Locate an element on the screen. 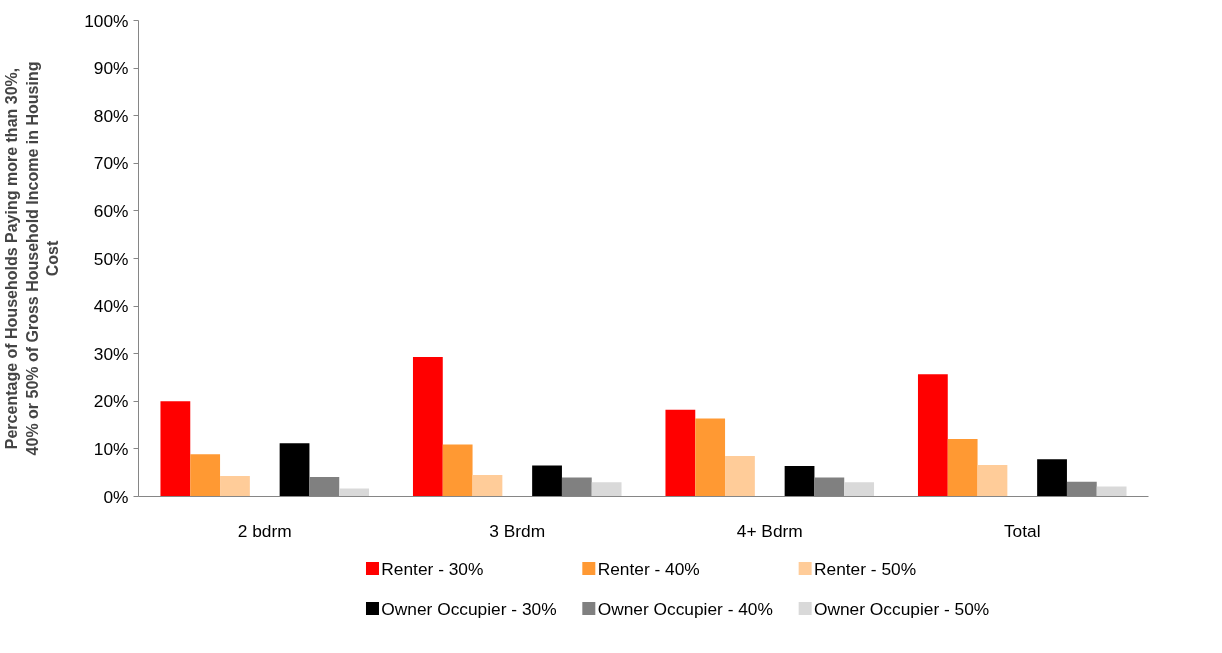 Image resolution: width=1222 pixels, height=653 pixels. y-tick-label: 60% is located at coordinates (111, 210).